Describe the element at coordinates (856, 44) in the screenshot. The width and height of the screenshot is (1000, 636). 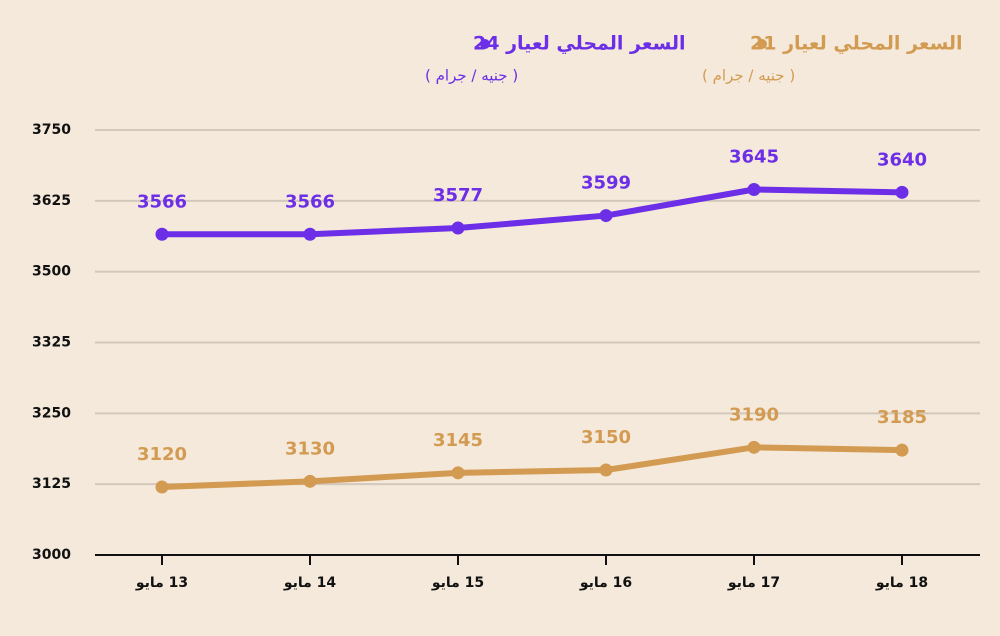
I see `legend-label: السعر المحلي لعيار 21` at that location.